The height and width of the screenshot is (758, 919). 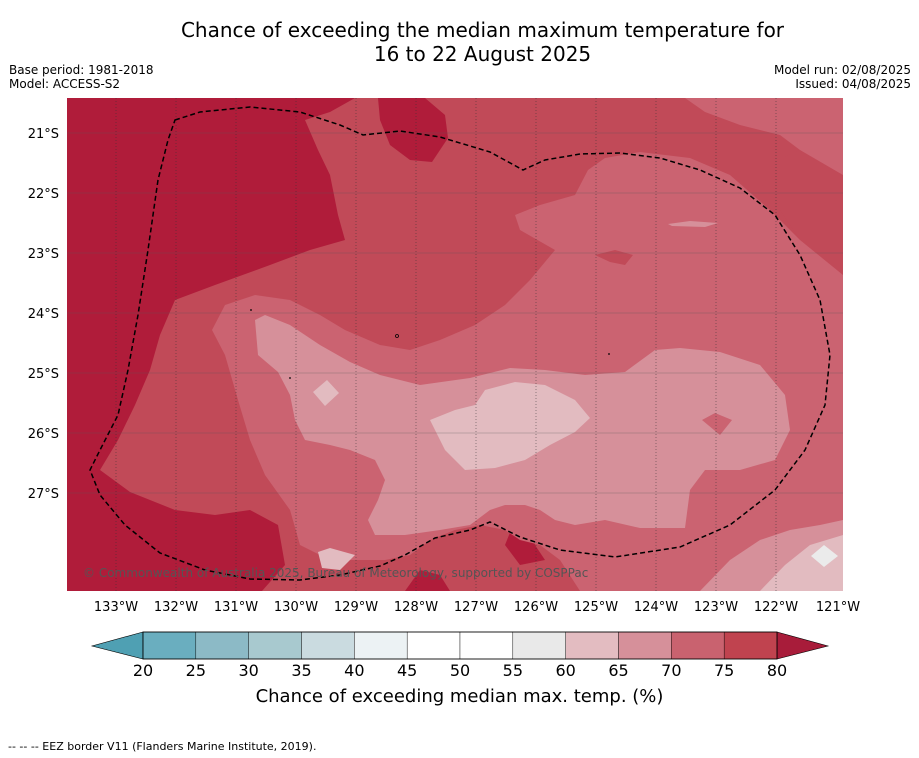 I want to click on lon-label: 125°W, so click(x=596, y=607).